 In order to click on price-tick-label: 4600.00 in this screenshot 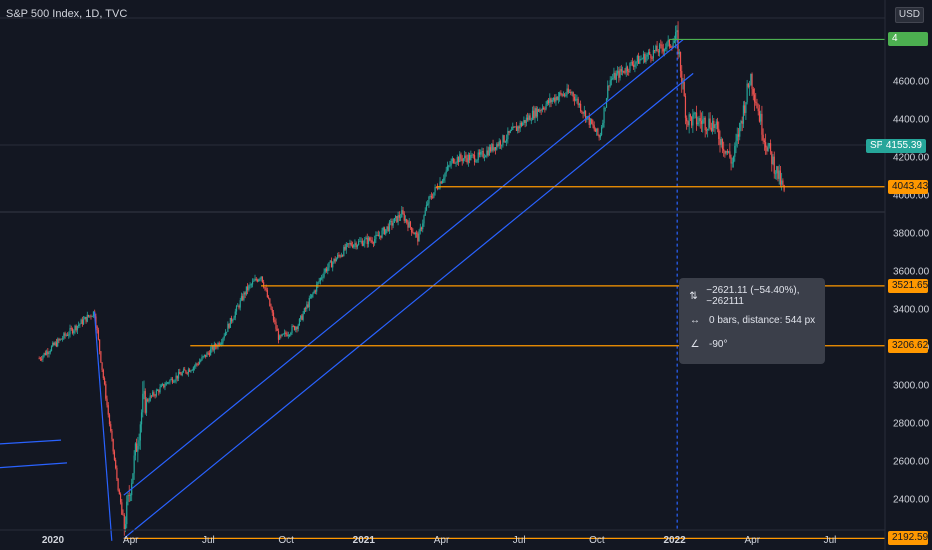, I will do `click(911, 82)`.